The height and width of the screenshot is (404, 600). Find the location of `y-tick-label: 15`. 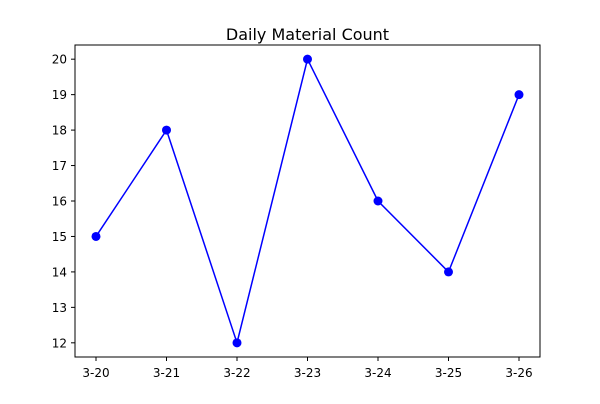

y-tick-label: 15 is located at coordinates (59, 237).